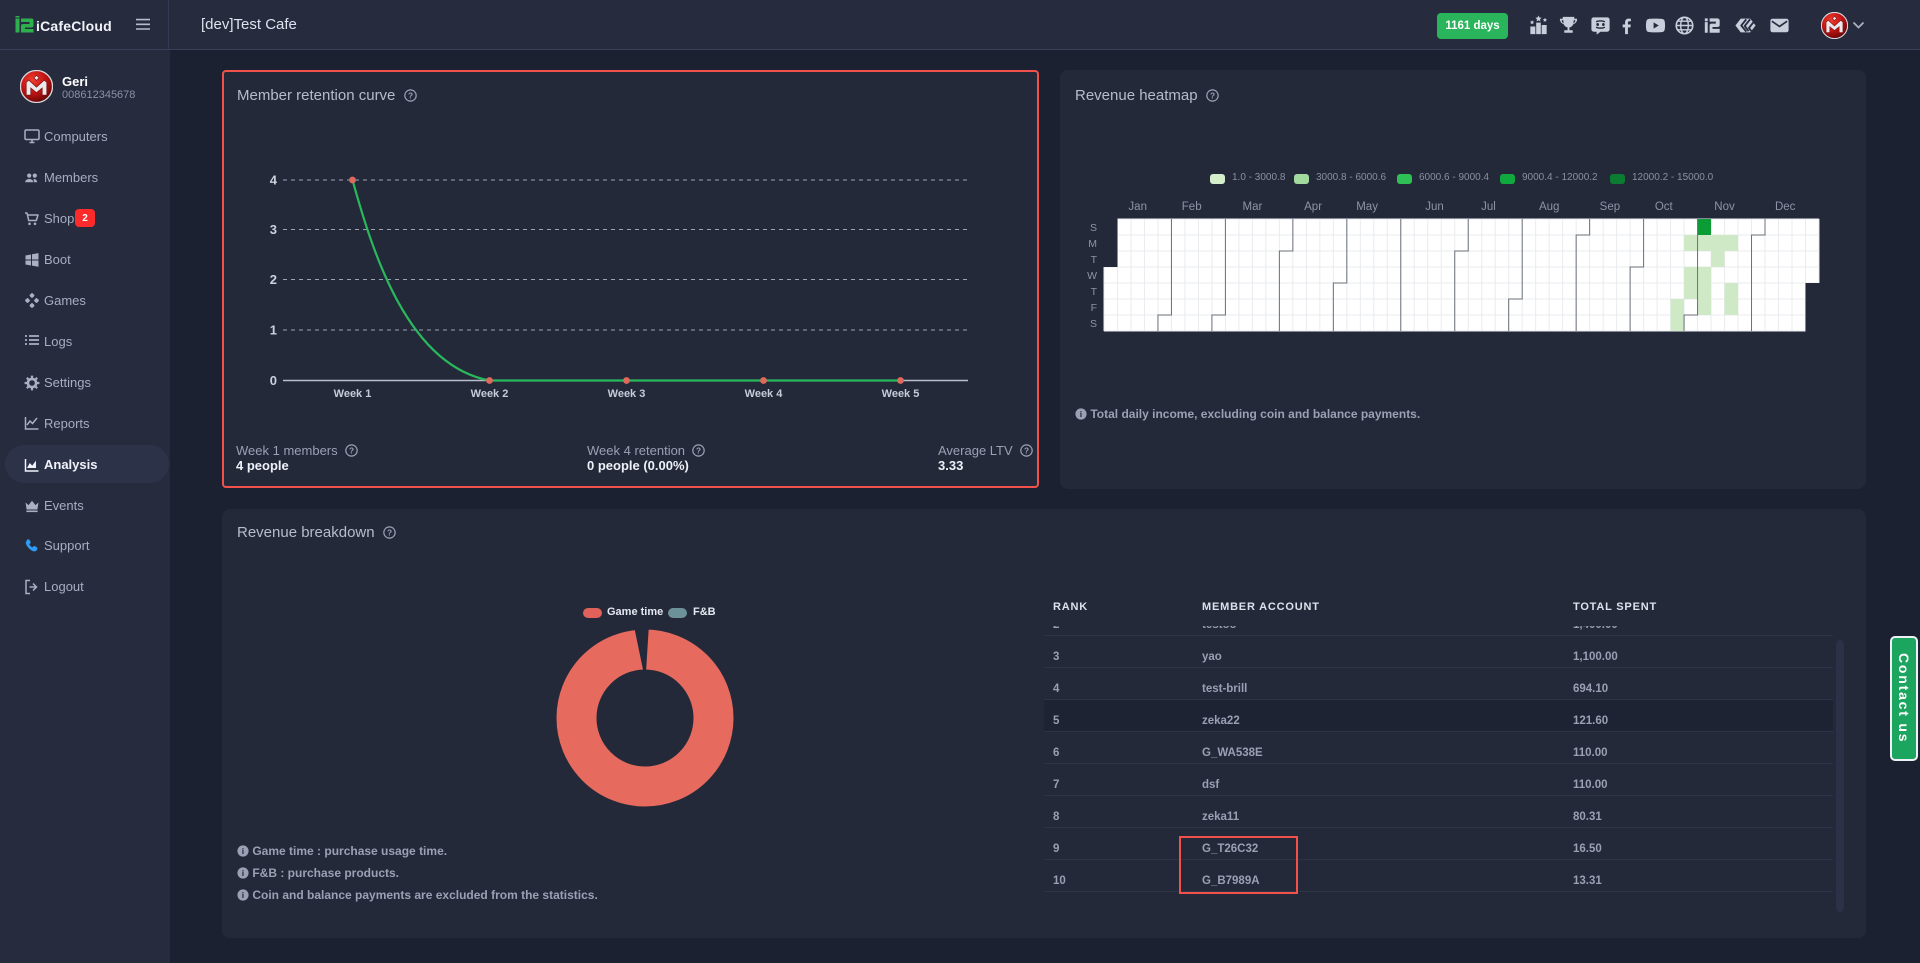  What do you see at coordinates (1137, 207) in the screenshot?
I see `svg-text: Jan` at bounding box center [1137, 207].